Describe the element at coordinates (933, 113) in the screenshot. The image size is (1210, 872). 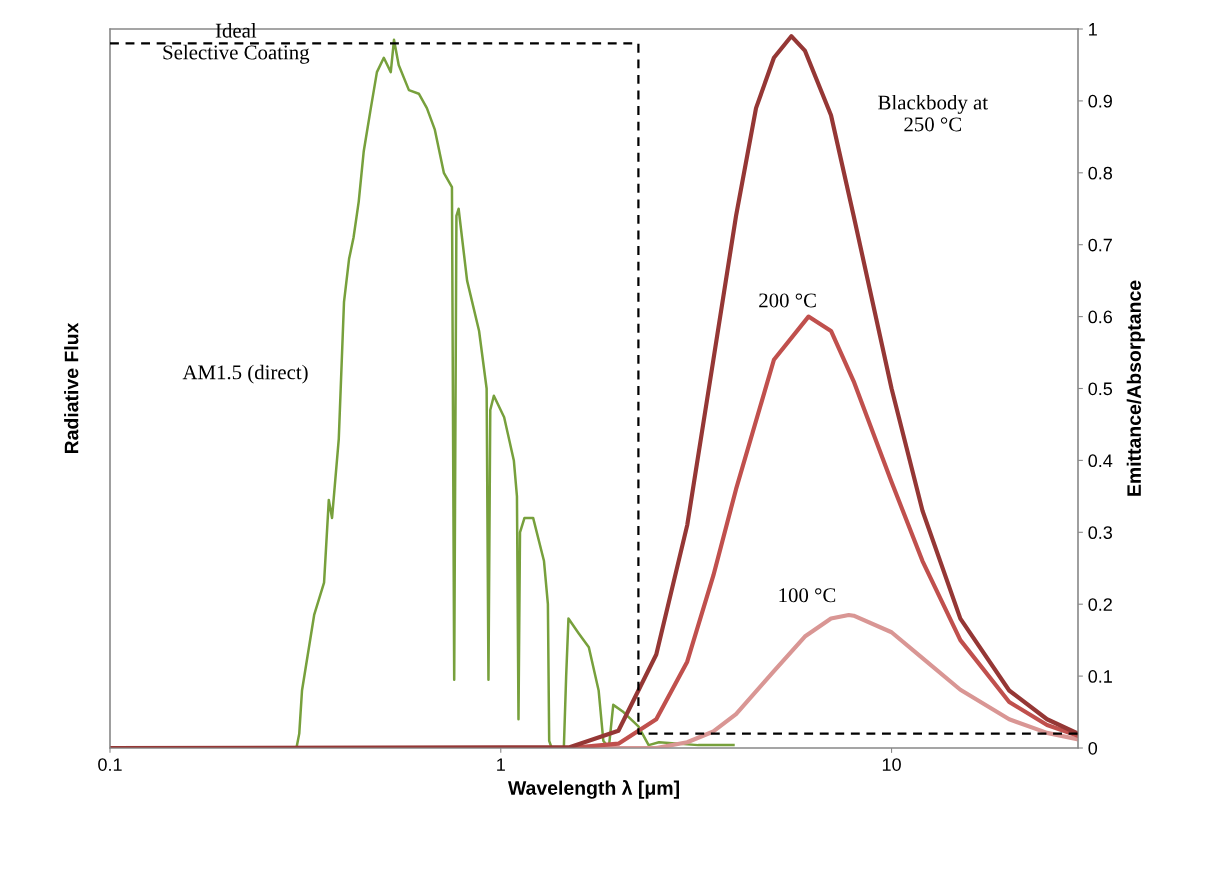
I see `text: Blackbody at 250 °C` at that location.